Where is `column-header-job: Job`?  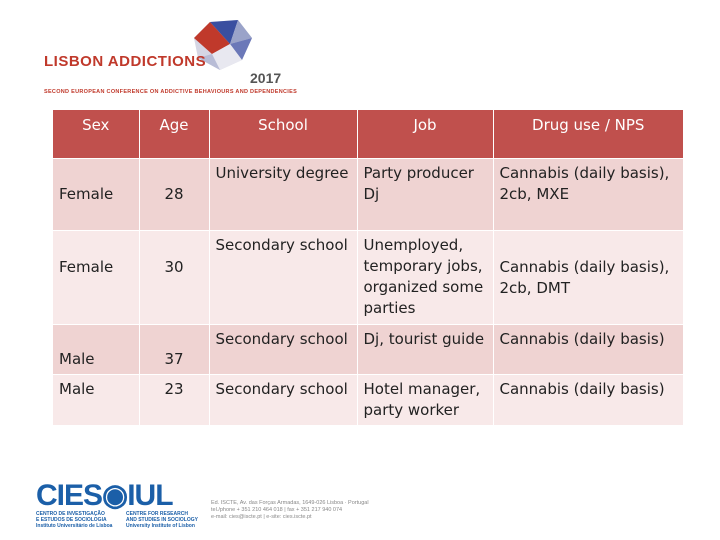
column-header-job: Job is located at coordinates (424, 134).